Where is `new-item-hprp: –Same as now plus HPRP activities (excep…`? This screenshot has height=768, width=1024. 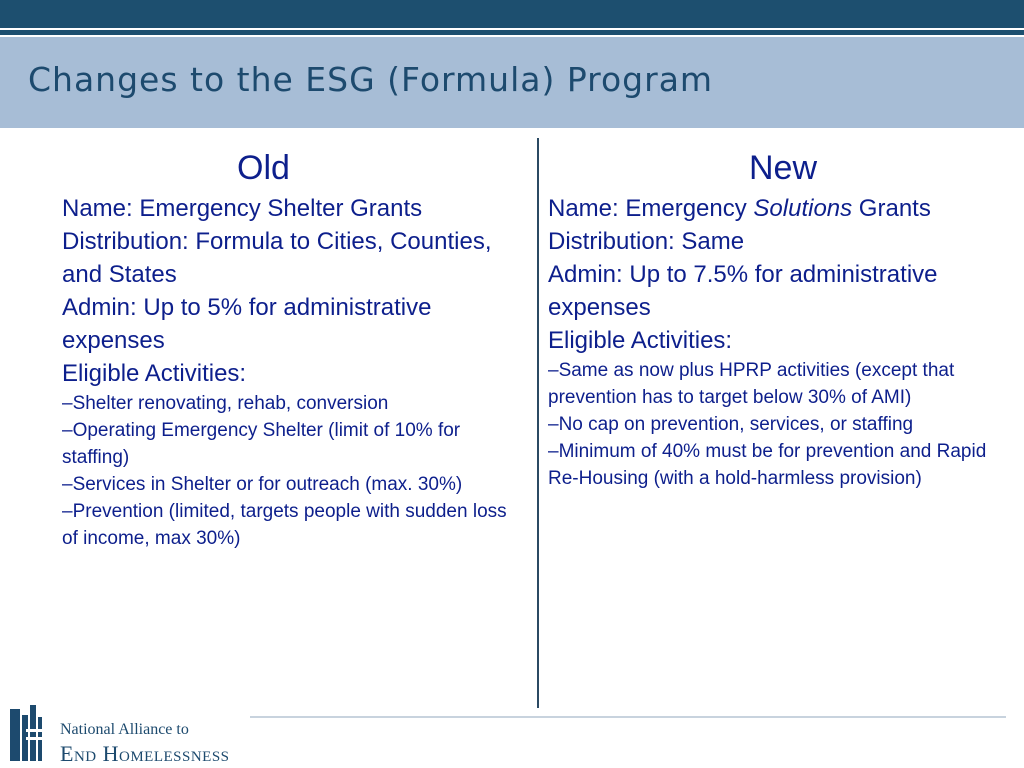 new-item-hprp: –Same as now plus HPRP activities (excep… is located at coordinates (751, 384).